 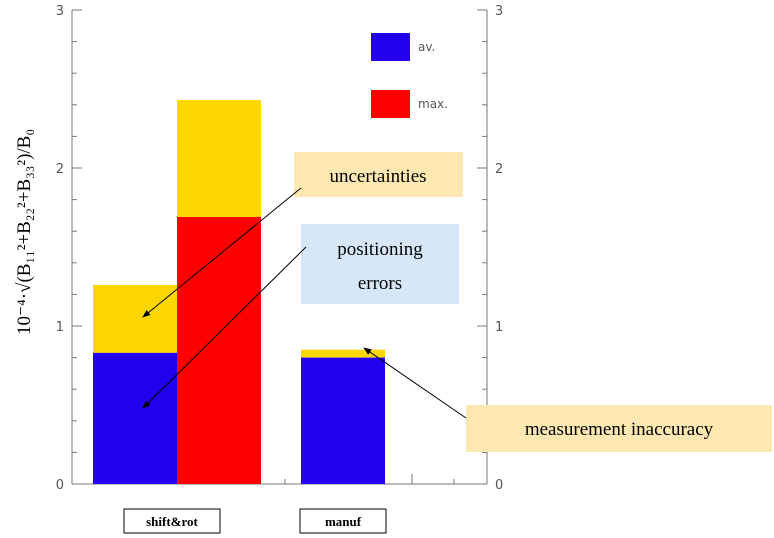 What do you see at coordinates (380, 283) in the screenshot?
I see `annotation-positioning-line2: errors` at bounding box center [380, 283].